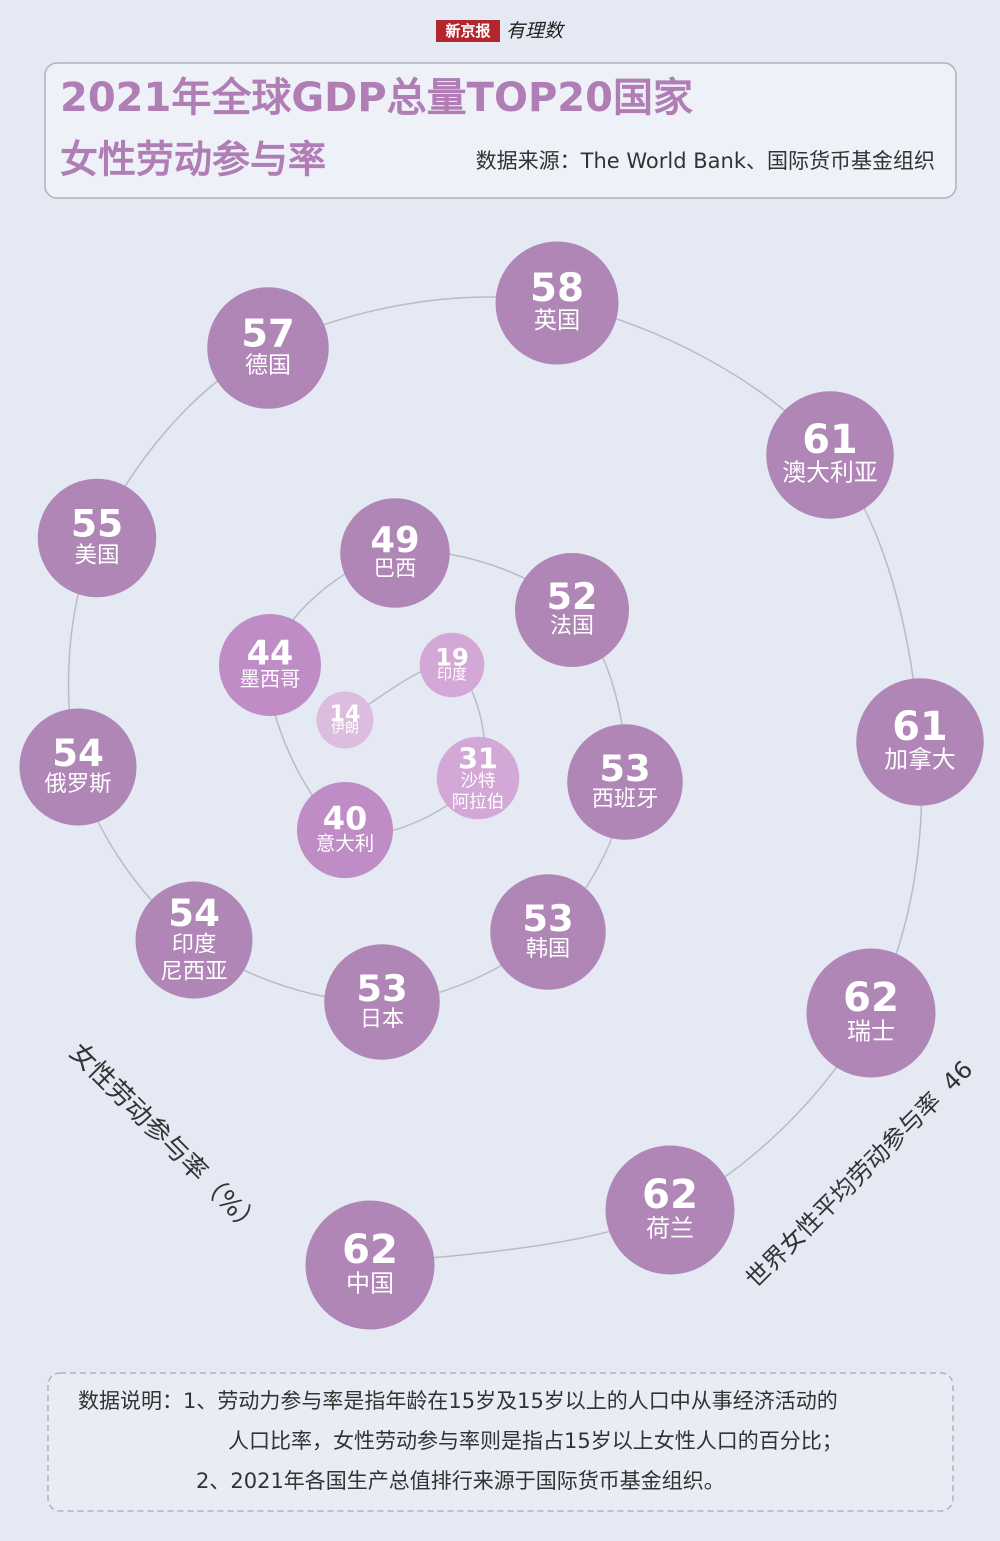 This screenshot has height=1541, width=1000. I want to click on note: 数据说明：1、劳动力参与率是指年龄在15岁及15岁以上的人口中从事经济活动的, so click(458, 1401).